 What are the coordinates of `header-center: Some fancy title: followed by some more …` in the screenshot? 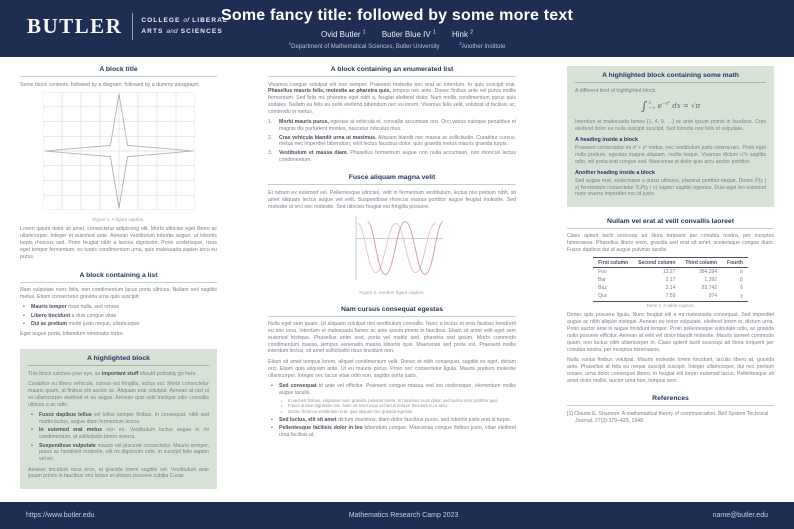 It's located at (397, 25).